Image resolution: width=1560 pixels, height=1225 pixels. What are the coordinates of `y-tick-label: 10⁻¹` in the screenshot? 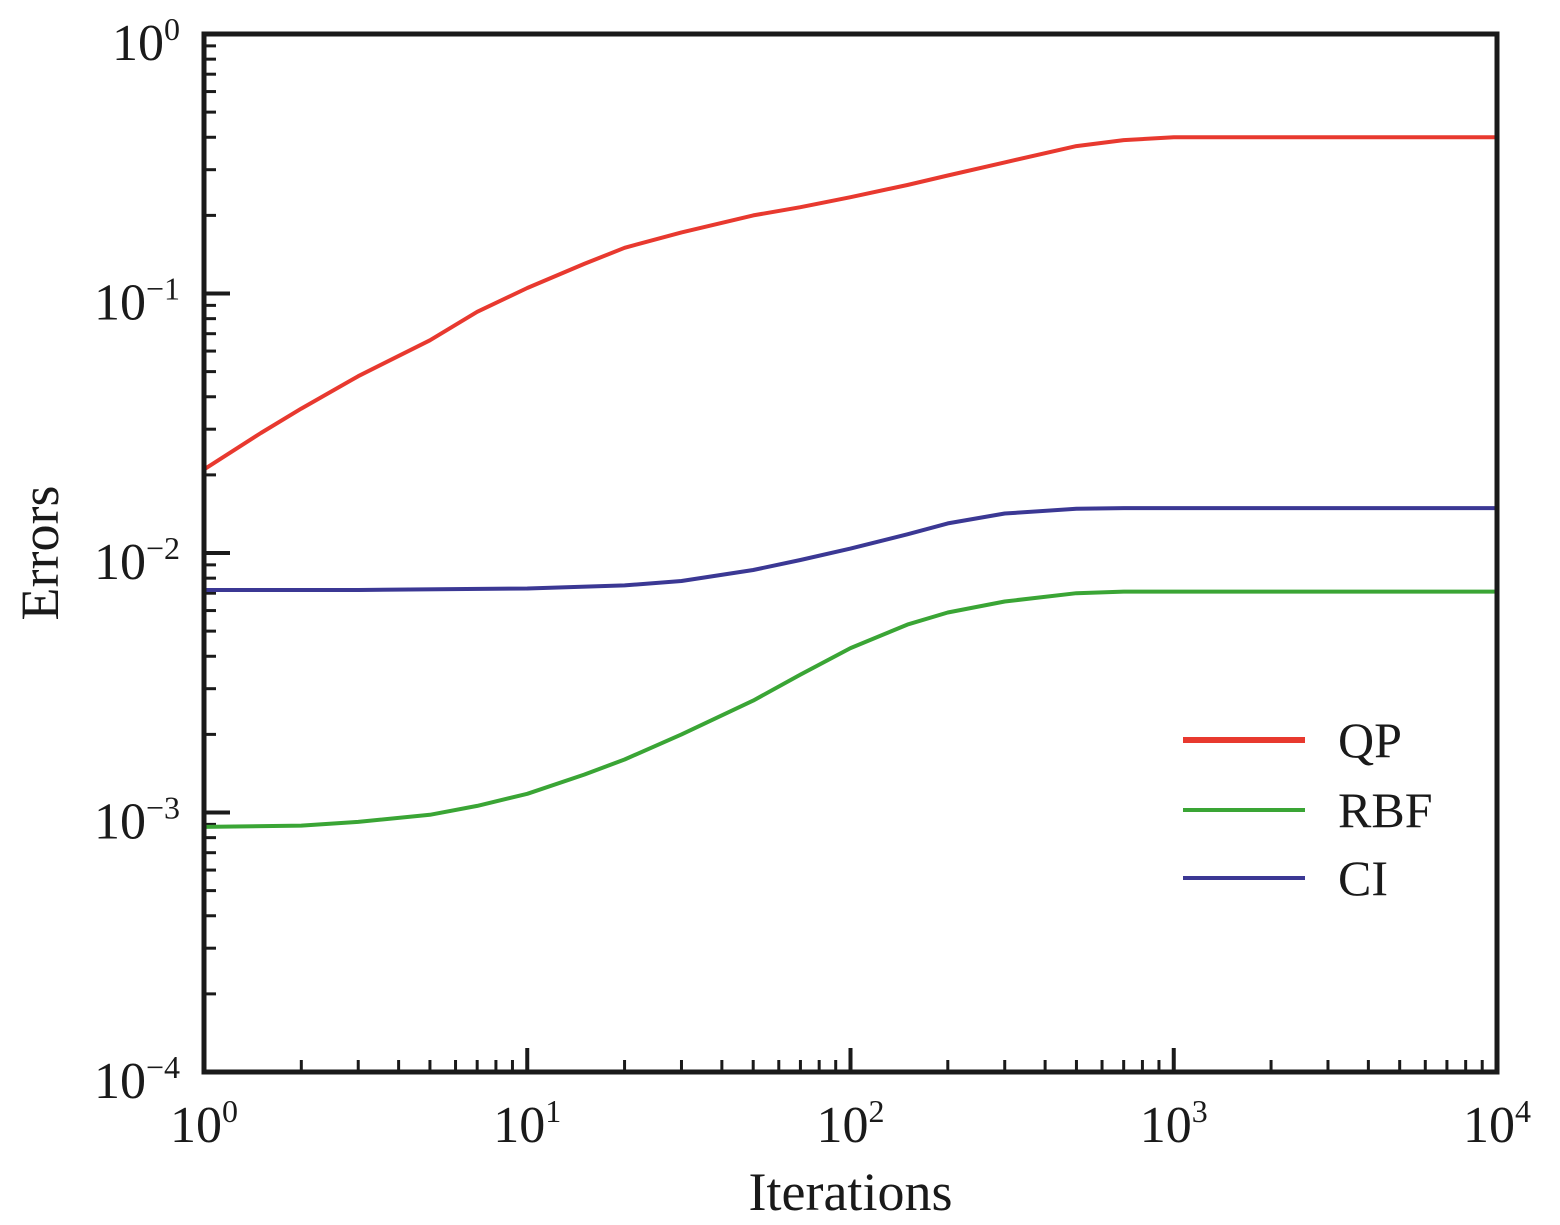 It's located at (137, 301).